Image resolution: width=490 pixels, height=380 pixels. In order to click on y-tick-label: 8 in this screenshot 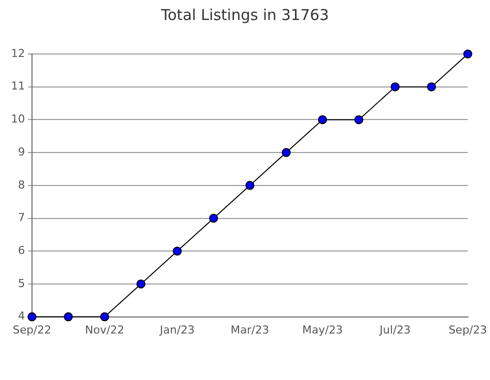, I will do `click(21, 185)`.